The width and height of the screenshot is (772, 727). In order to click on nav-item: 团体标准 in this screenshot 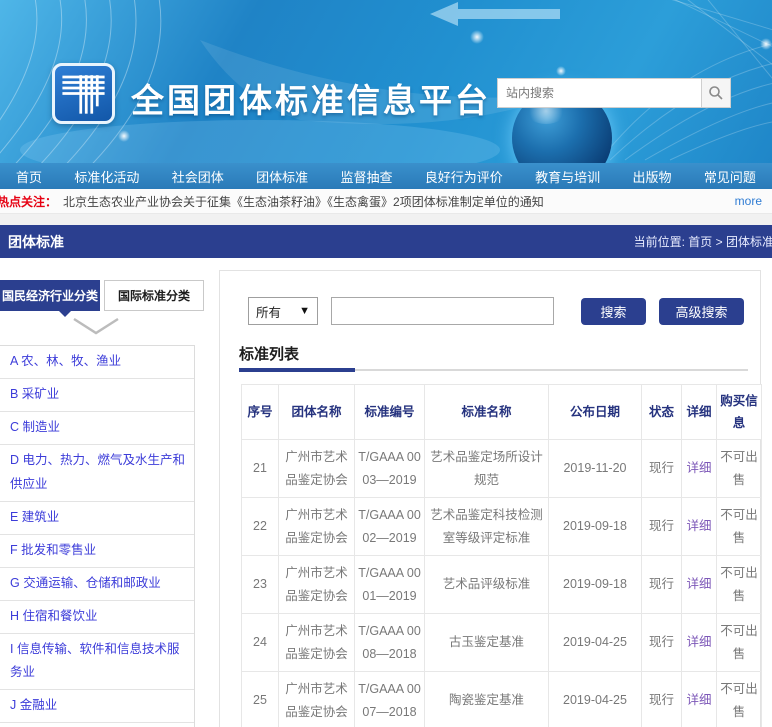, I will do `click(282, 177)`.